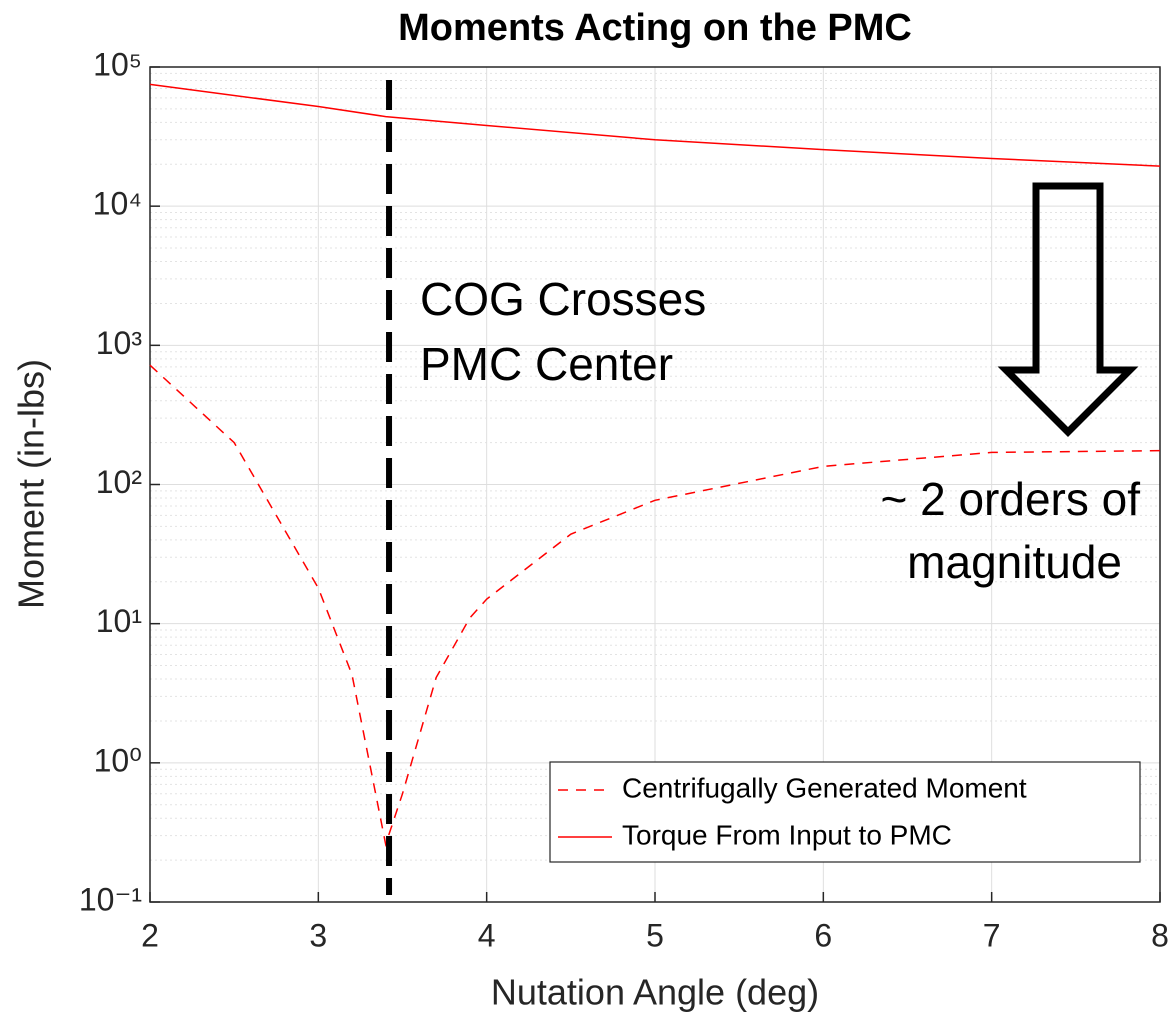 The image size is (1173, 1017). I want to click on y-tick-label: 10⁴, so click(117, 204).